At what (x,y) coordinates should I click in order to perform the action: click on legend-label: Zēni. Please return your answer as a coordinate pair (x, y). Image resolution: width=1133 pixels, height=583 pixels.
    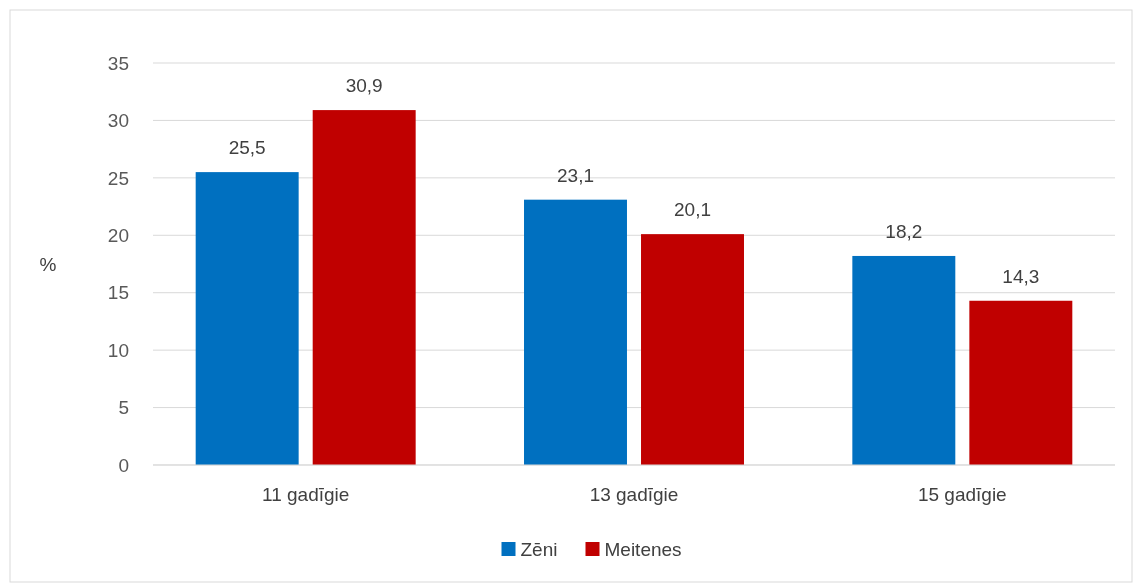
    Looking at the image, I should click on (539, 549).